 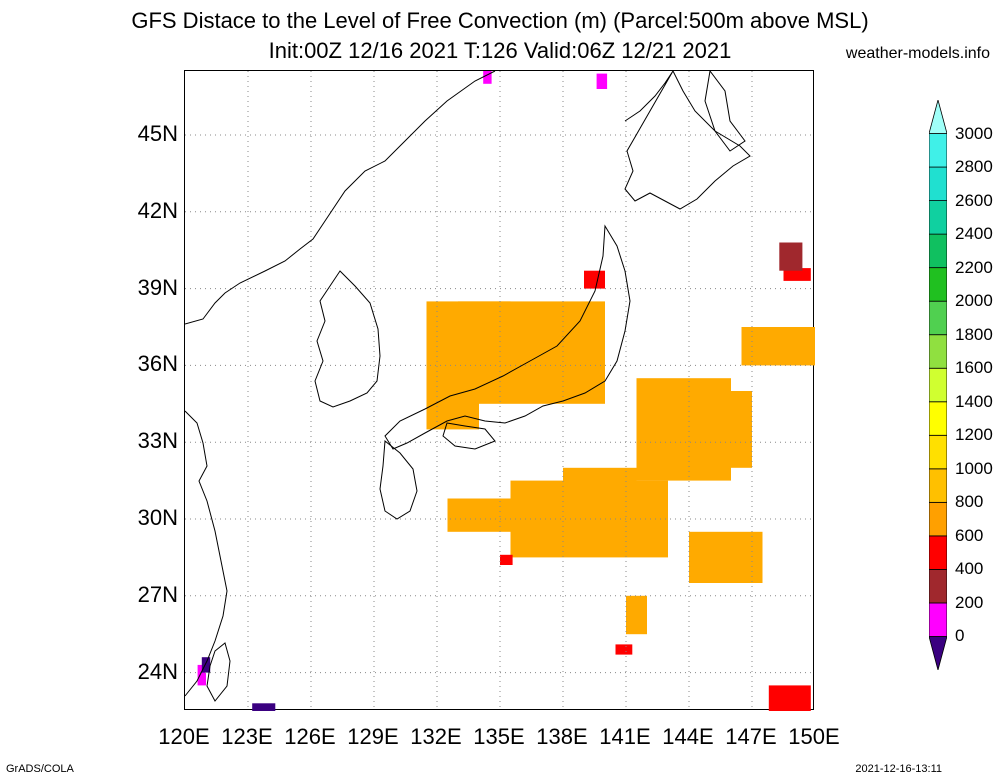 What do you see at coordinates (247, 736) in the screenshot?
I see `lon-tick-label: 123E` at bounding box center [247, 736].